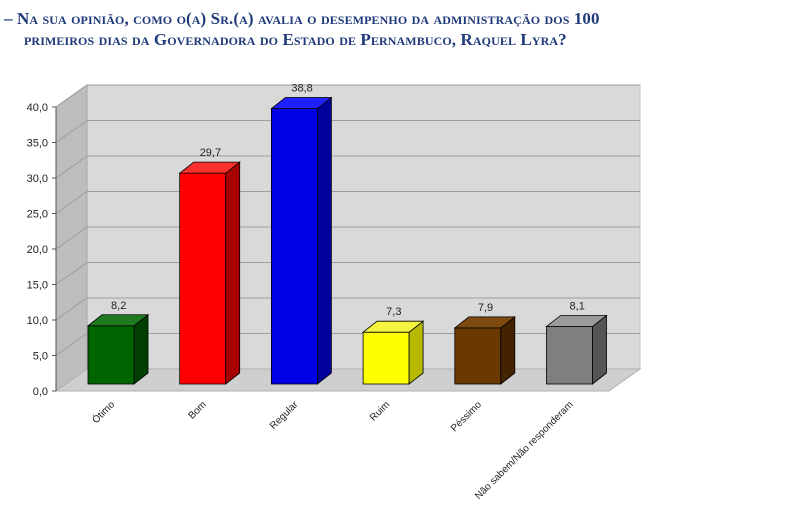 The width and height of the screenshot is (791, 521). Describe the element at coordinates (37, 108) in the screenshot. I see `y-tick-label: 40,0` at that location.